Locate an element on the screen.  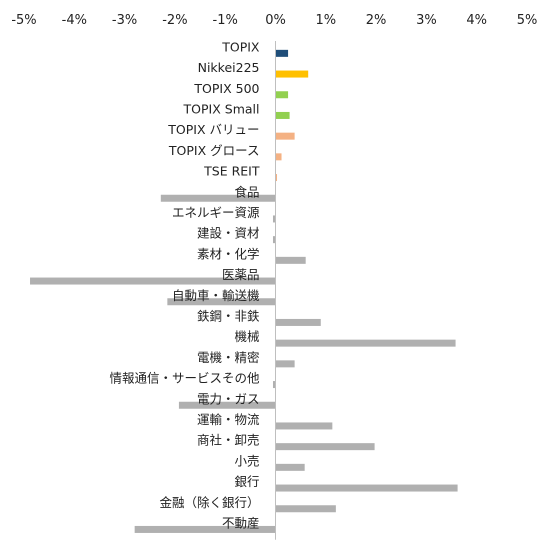
category-label: 不動産 is located at coordinates (241, 522).